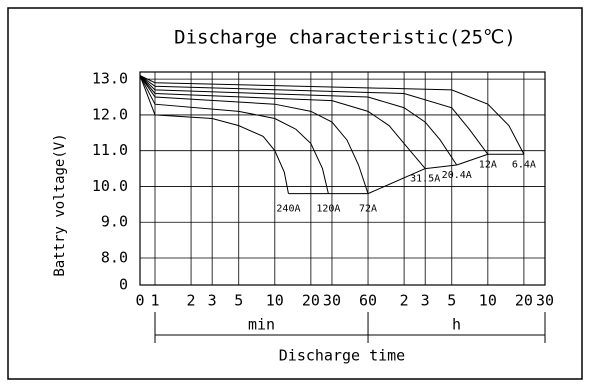  Describe the element at coordinates (345, 38) in the screenshot. I see `chart-title: Discharge characteristic(25℃)` at that location.